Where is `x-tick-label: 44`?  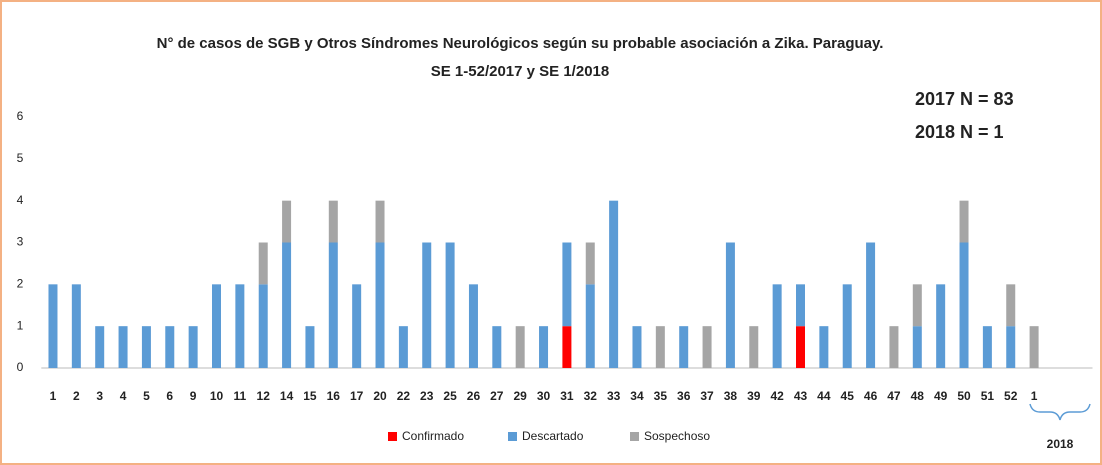
x-tick-label: 44 is located at coordinates (824, 396).